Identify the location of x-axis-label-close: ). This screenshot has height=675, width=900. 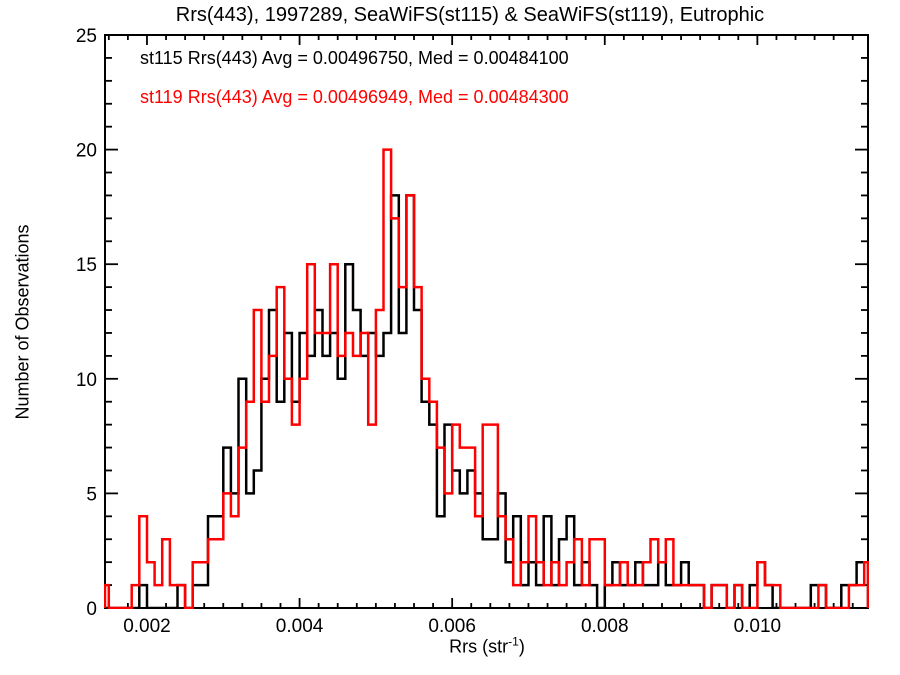
(521, 646).